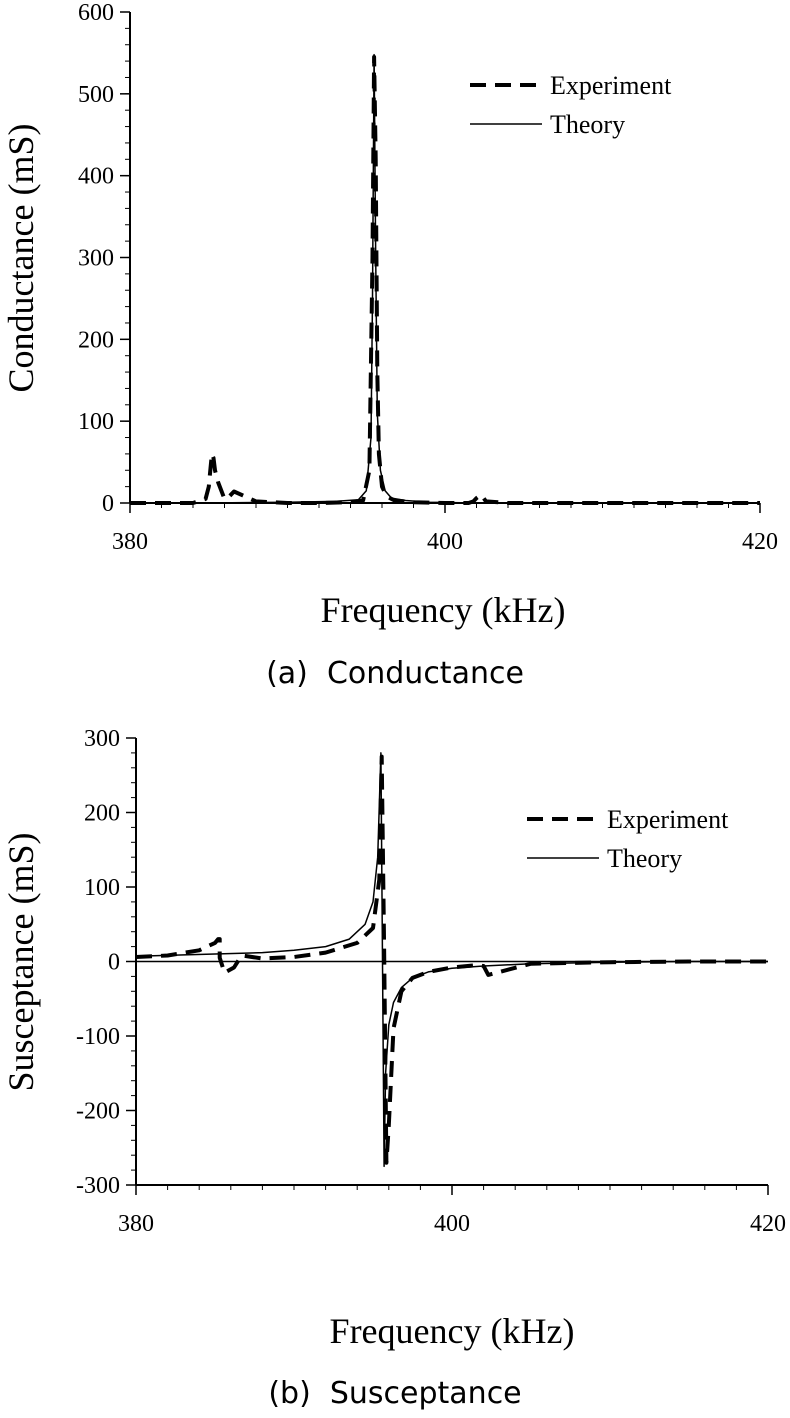 This screenshot has height=1418, width=790. I want to click on conductance-legend: Experiment Theory, so click(571, 105).